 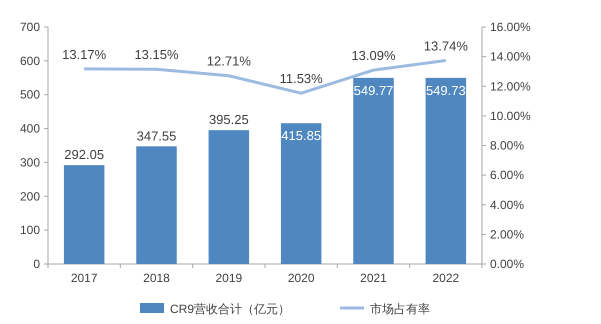 I want to click on data-label: 549.73, so click(x=446, y=90).